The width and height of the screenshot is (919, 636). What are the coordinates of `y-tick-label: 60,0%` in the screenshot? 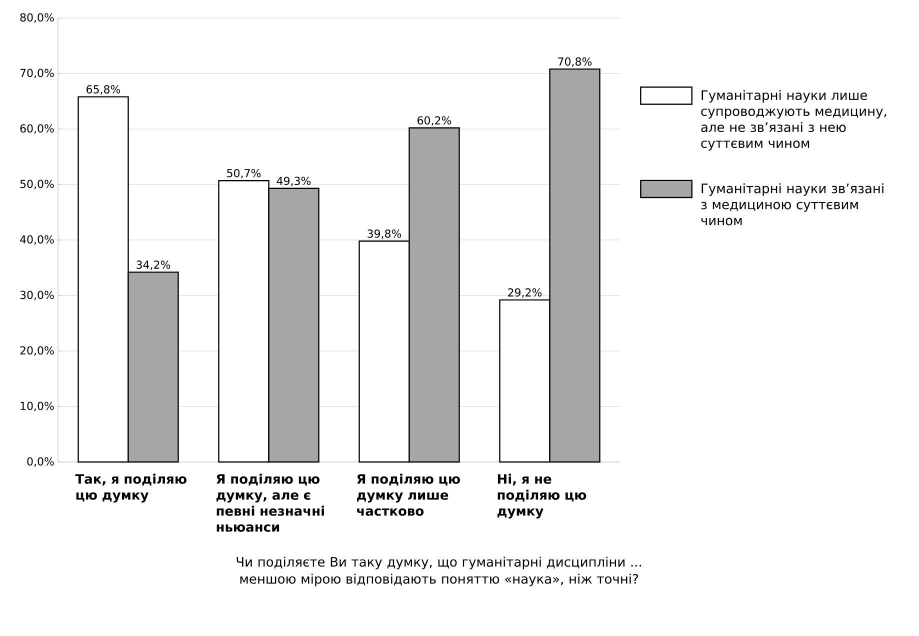 It's located at (37, 129).